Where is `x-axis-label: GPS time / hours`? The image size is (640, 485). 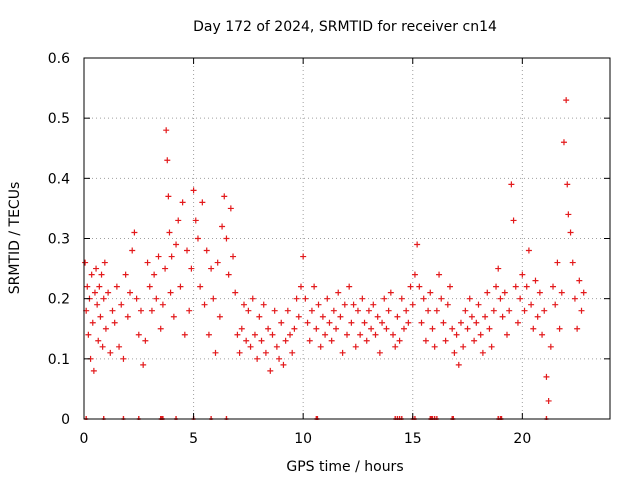
x-axis-label: GPS time / hours is located at coordinates (344, 467).